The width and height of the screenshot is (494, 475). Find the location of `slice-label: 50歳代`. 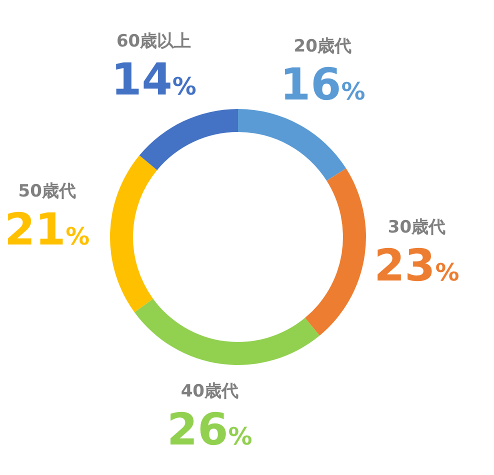

slice-label: 50歳代 is located at coordinates (47, 192).